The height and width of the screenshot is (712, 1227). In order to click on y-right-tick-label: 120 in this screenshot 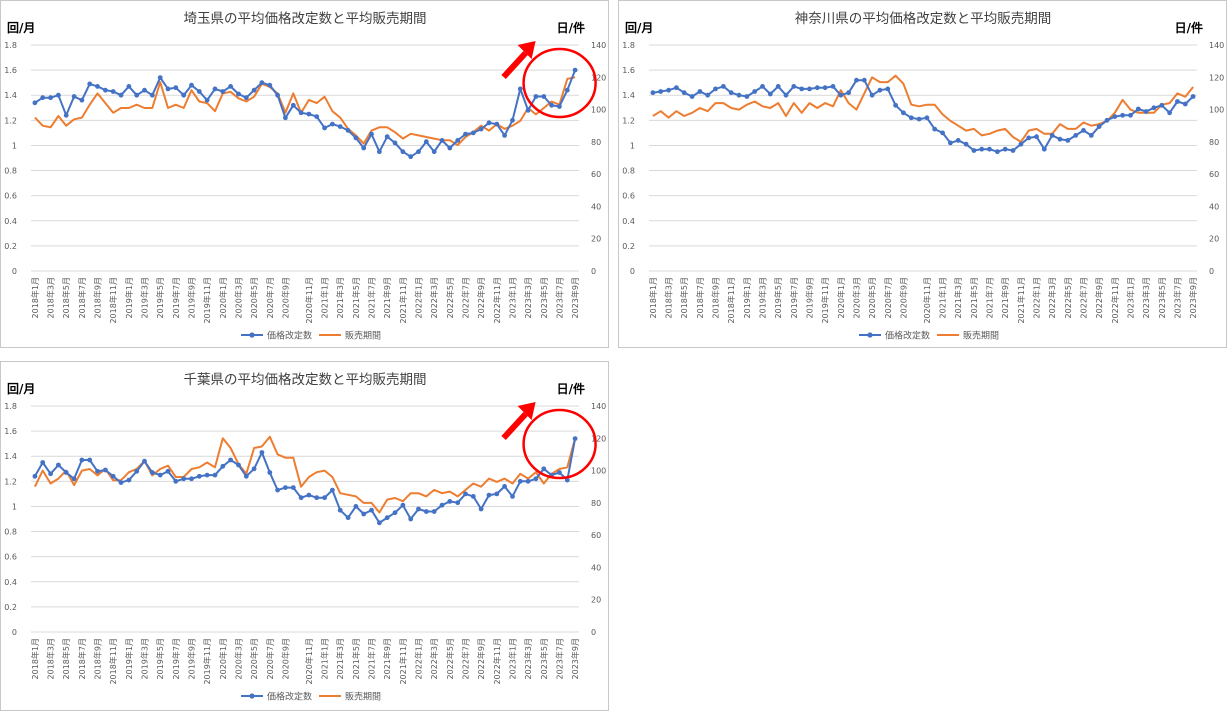, I will do `click(1216, 77)`.